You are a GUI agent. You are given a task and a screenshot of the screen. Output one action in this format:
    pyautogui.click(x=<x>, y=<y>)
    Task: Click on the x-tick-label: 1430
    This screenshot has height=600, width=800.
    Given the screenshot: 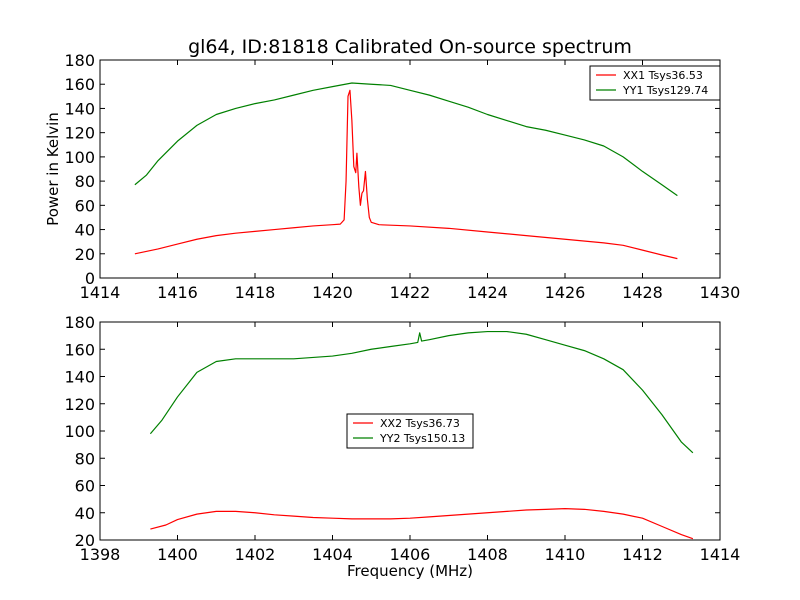 What is the action you would take?
    pyautogui.click(x=720, y=292)
    